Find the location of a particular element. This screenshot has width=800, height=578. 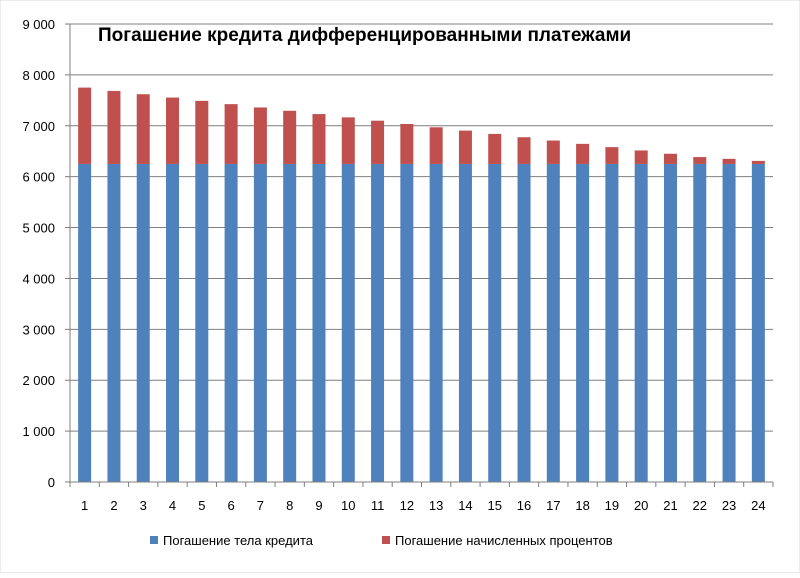

y-tick-label: 5 000 is located at coordinates (38, 228).